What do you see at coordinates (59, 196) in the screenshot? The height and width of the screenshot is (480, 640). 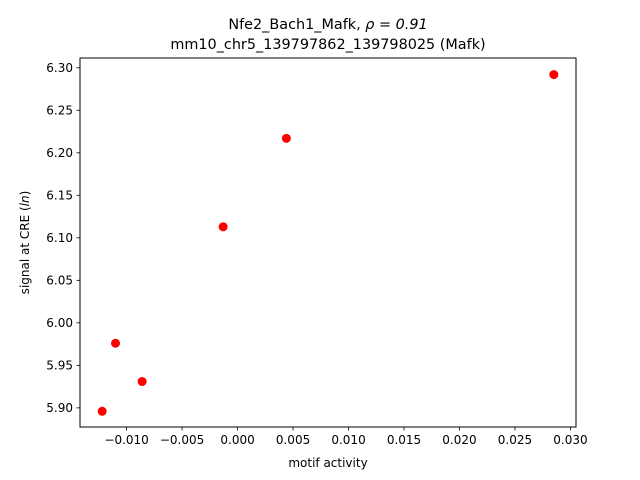 I see `y-tick-label: 6.15` at bounding box center [59, 196].